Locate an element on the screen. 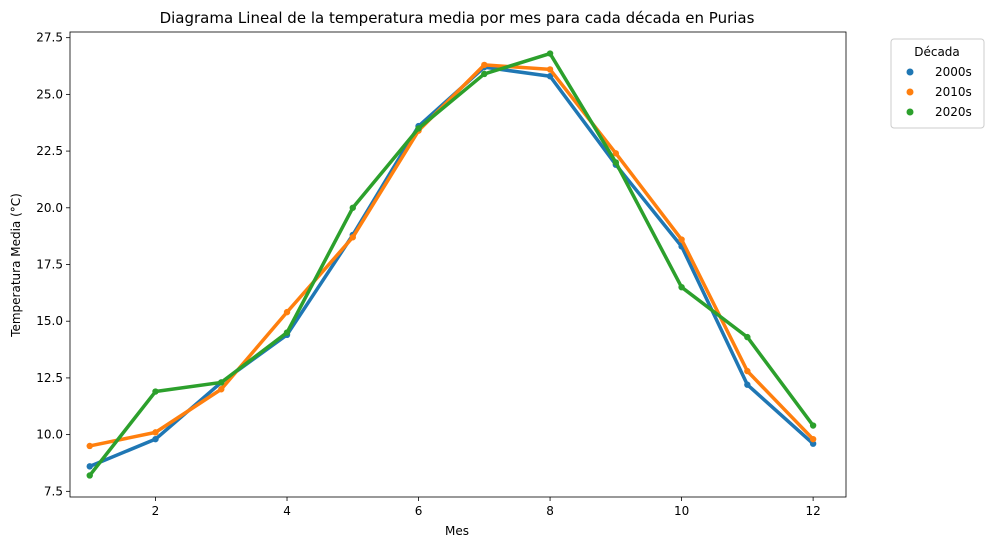  legend-frame is located at coordinates (937, 83).